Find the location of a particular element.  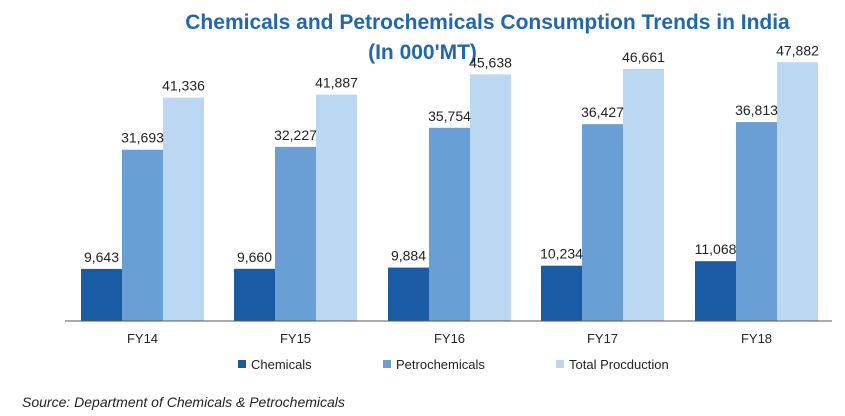

legend-swatch-petrochemicals is located at coordinates (387, 364).